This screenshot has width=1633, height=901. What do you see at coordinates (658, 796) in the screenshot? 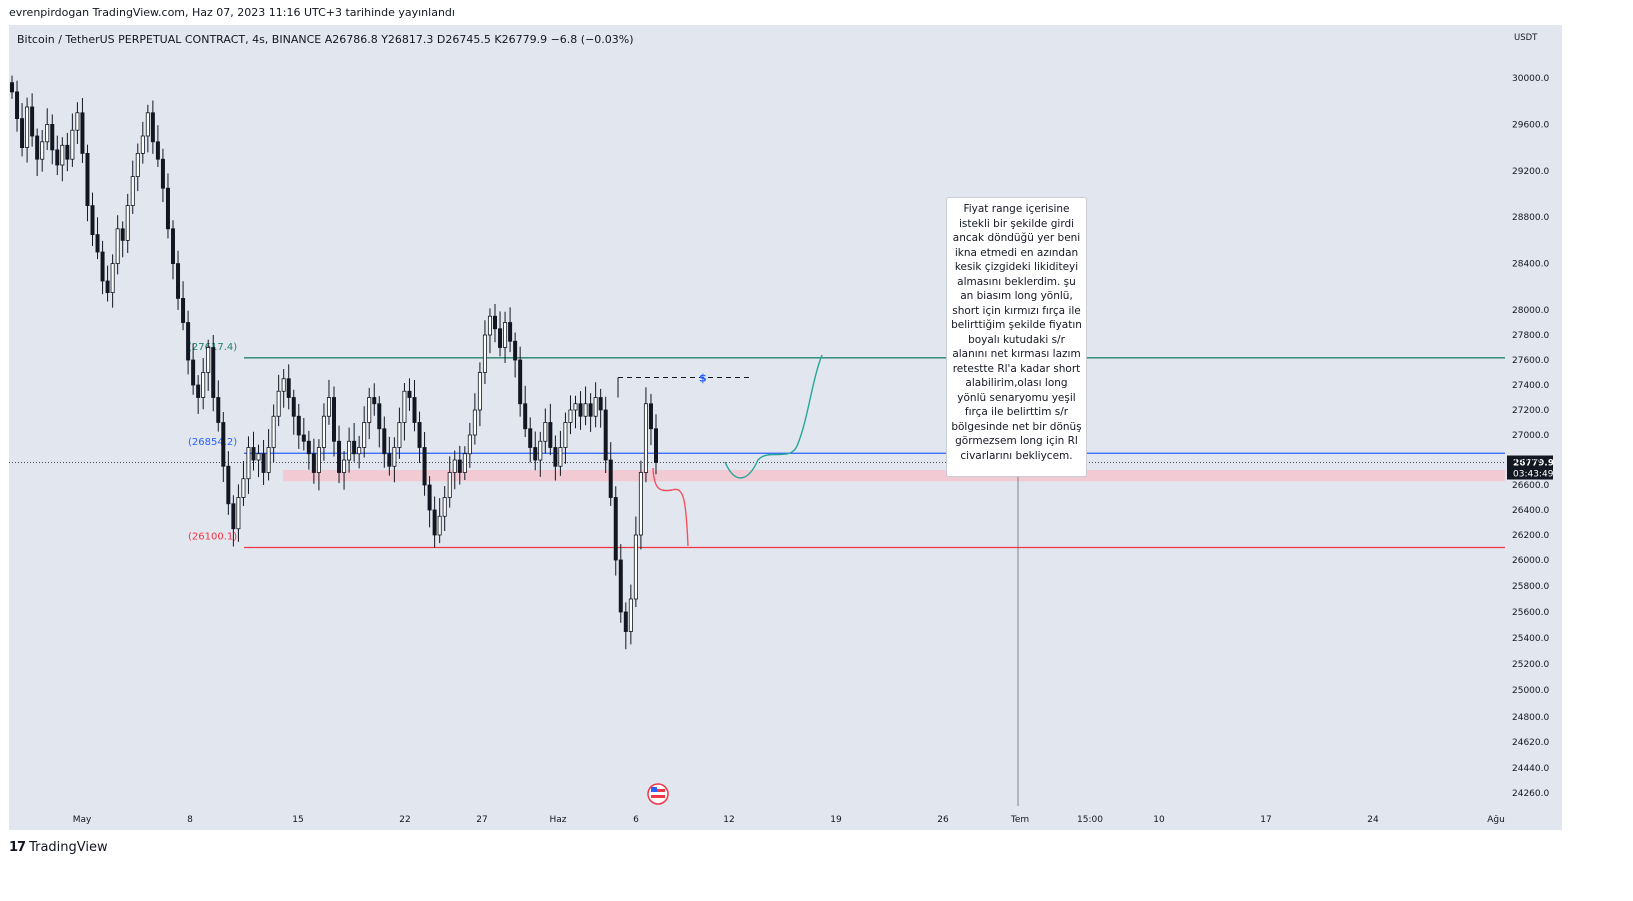
I see `flag-stripe` at bounding box center [658, 796].